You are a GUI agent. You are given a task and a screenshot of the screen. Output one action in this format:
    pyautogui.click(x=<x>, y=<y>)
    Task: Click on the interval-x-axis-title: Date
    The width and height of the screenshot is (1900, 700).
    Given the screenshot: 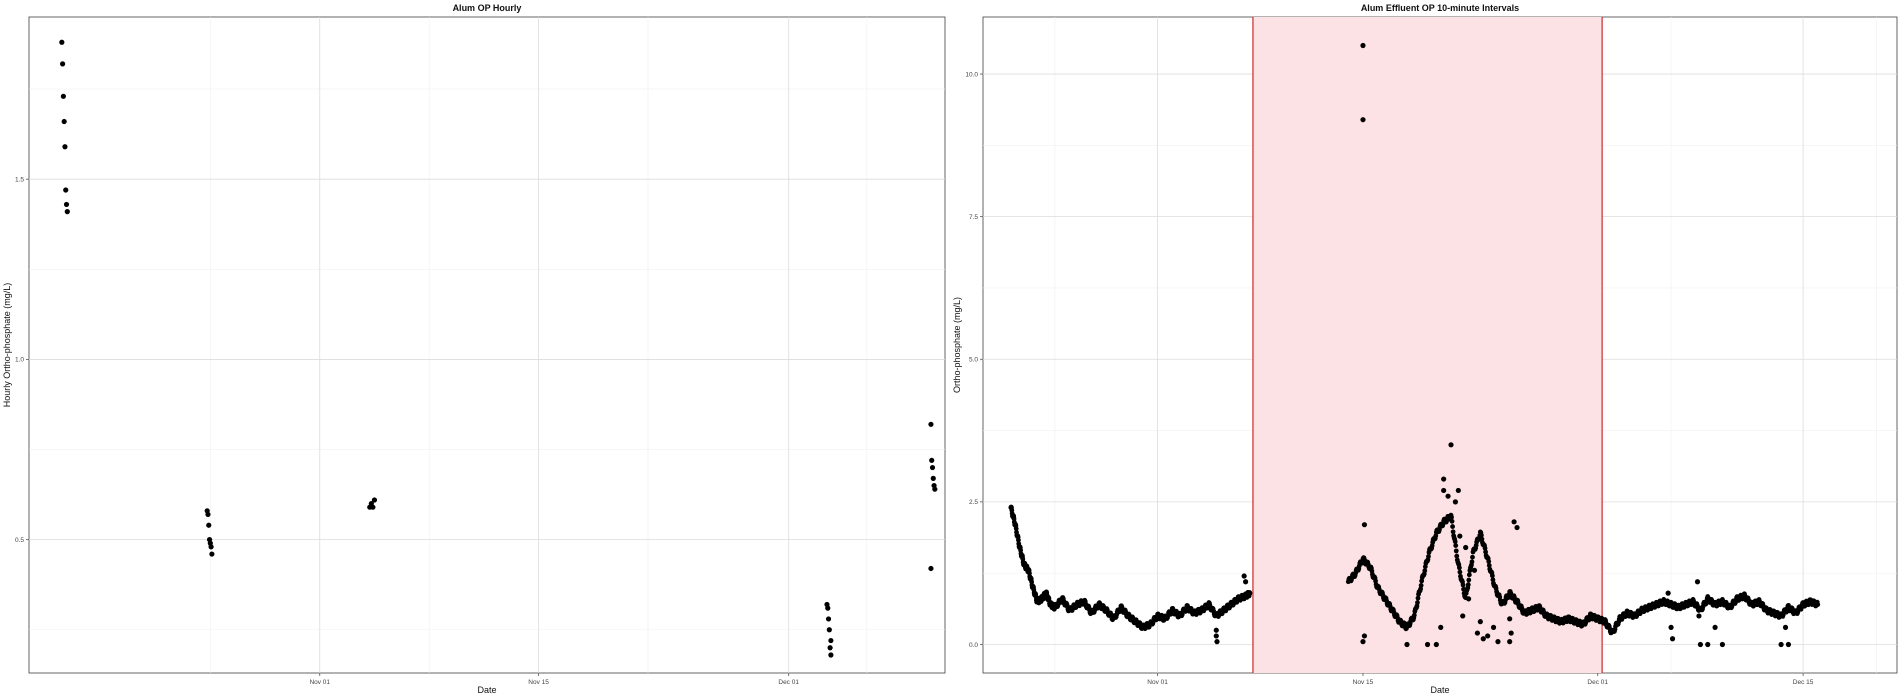 What is the action you would take?
    pyautogui.click(x=1439, y=690)
    